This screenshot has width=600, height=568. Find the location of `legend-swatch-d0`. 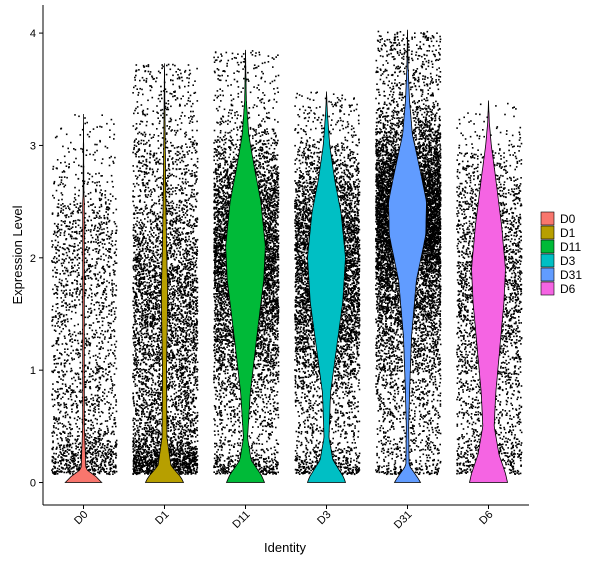

legend-swatch-d0 is located at coordinates (547, 218).